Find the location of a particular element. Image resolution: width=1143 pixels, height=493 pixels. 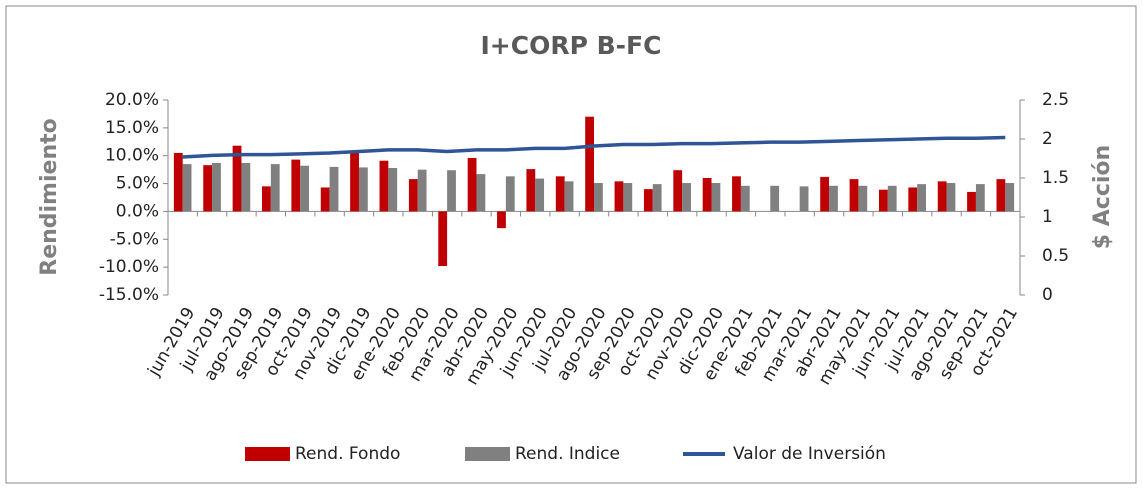

y2-tick-label: 1 is located at coordinates (1047, 217).